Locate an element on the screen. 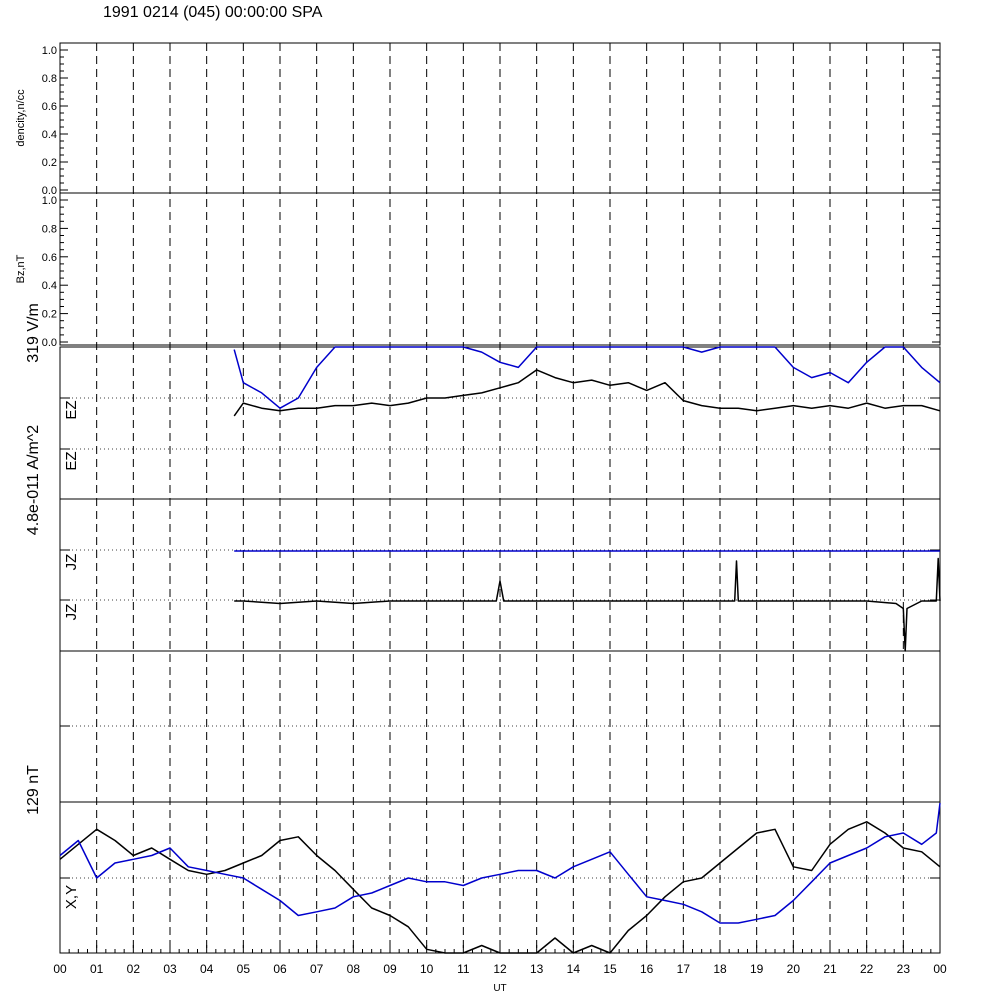 This screenshot has width=1000, height=1000. x-tick-label: 13 is located at coordinates (537, 969).